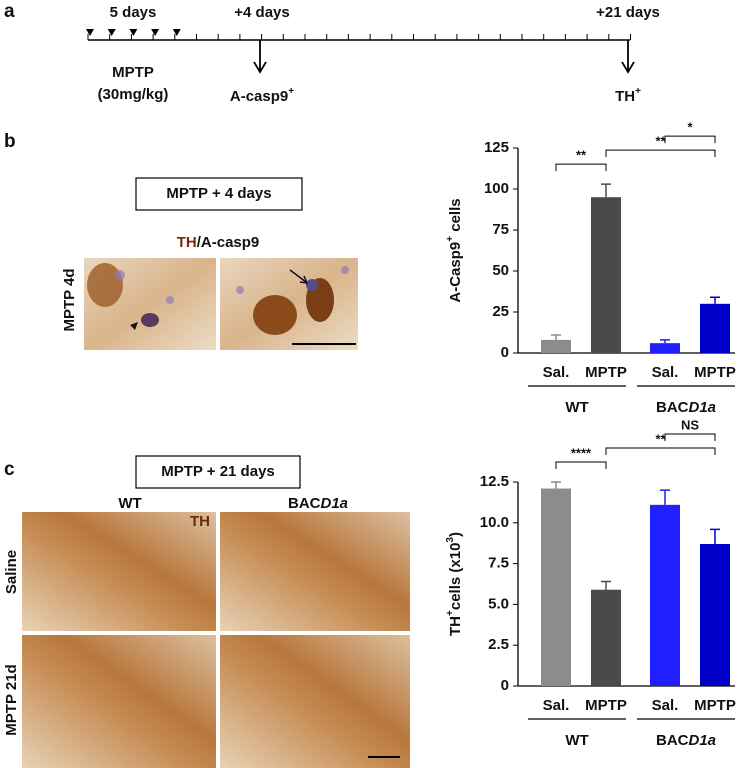 Image resolution: width=750 pixels, height=768 pixels. I want to click on dose-label: (30mg/kg), so click(133, 94).